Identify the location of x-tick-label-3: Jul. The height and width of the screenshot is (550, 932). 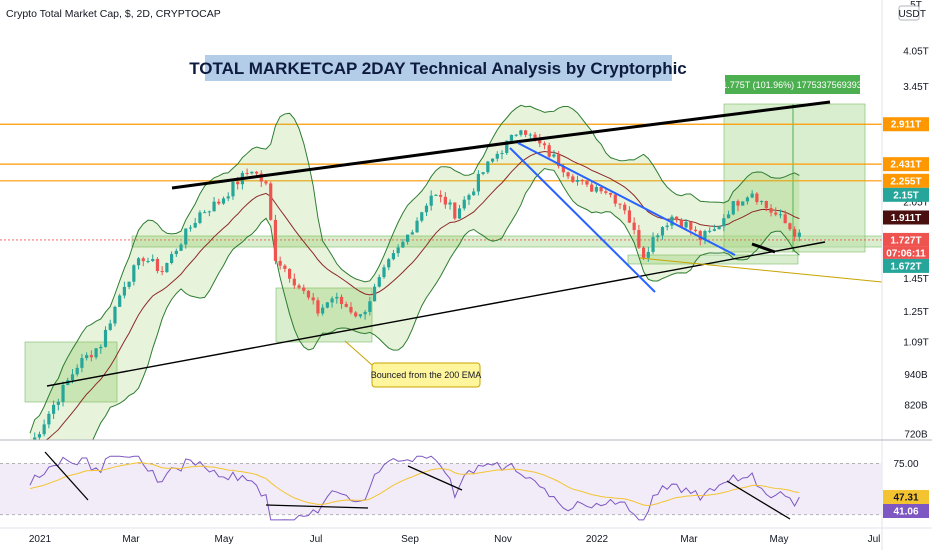
(316, 539).